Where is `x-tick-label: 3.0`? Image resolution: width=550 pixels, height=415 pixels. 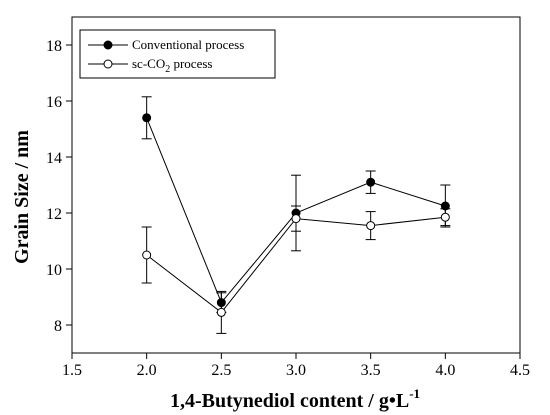 x-tick-label: 3.0 is located at coordinates (296, 370).